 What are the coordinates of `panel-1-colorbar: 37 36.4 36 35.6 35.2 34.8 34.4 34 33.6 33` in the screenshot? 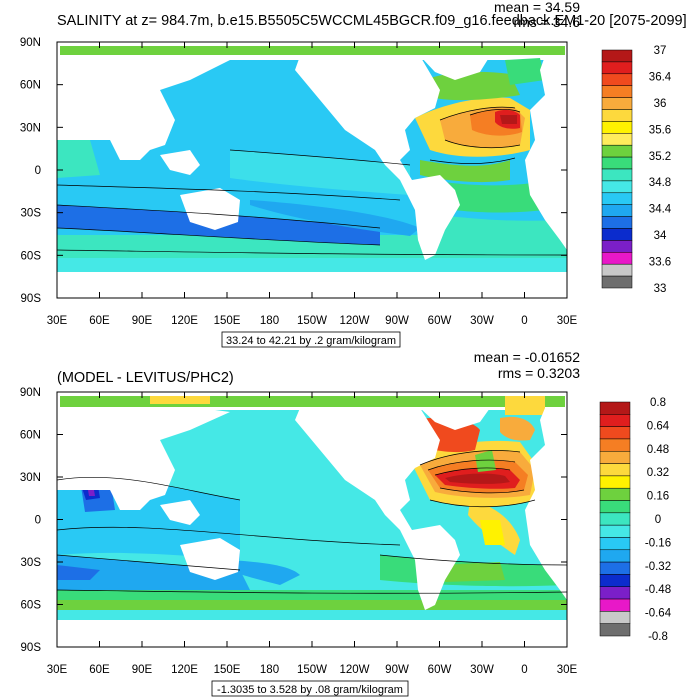 It's located at (636, 170).